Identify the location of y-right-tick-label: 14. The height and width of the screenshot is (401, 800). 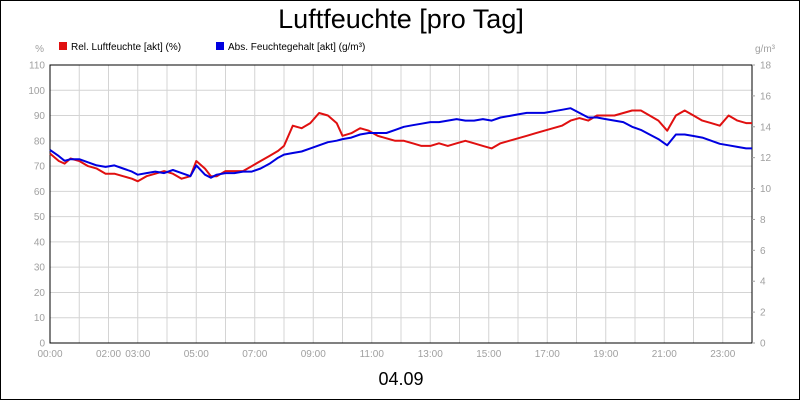
(766, 127).